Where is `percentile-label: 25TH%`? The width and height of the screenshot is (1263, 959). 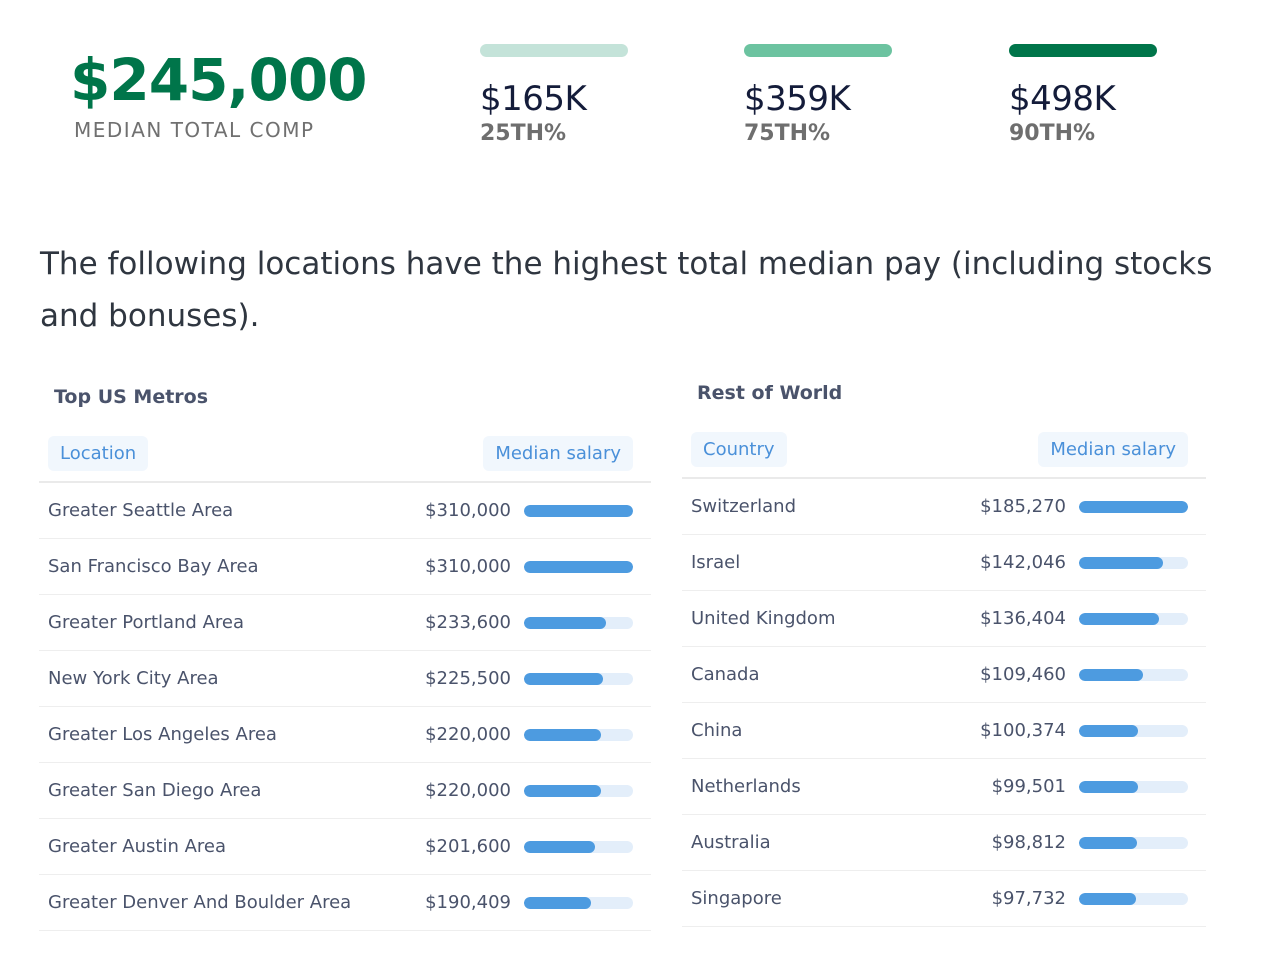 percentile-label: 25TH% is located at coordinates (523, 133).